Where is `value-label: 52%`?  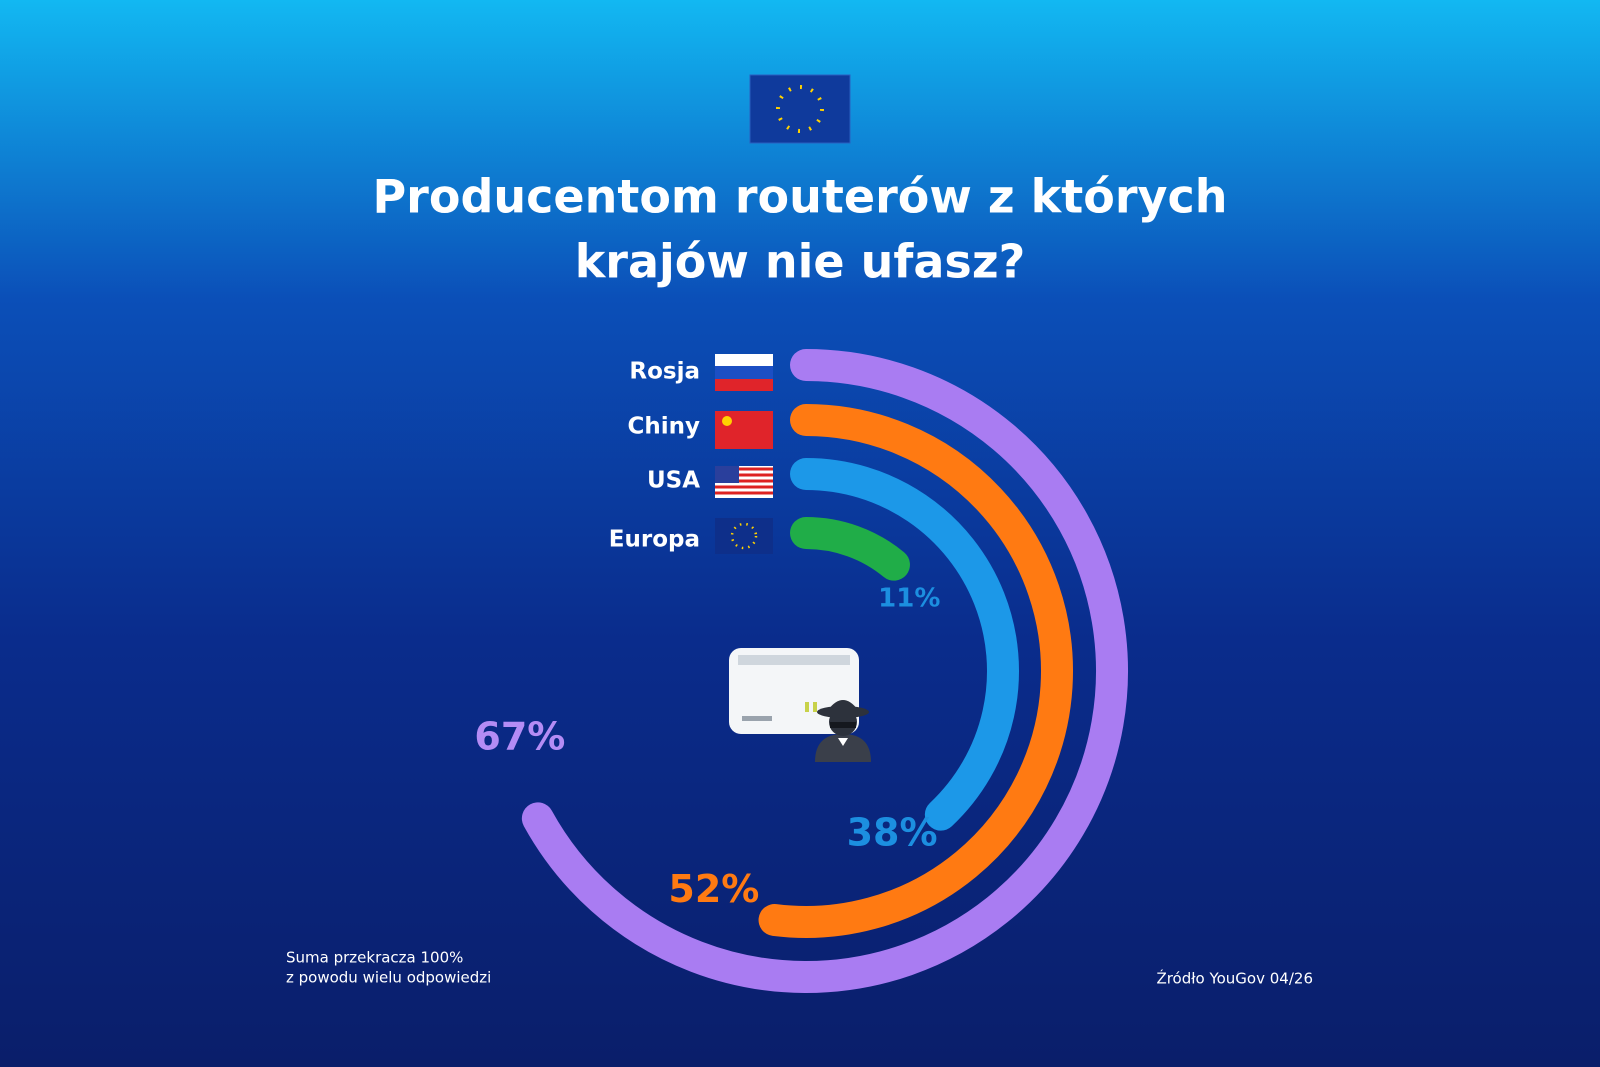
value-label: 52% is located at coordinates (713, 889).